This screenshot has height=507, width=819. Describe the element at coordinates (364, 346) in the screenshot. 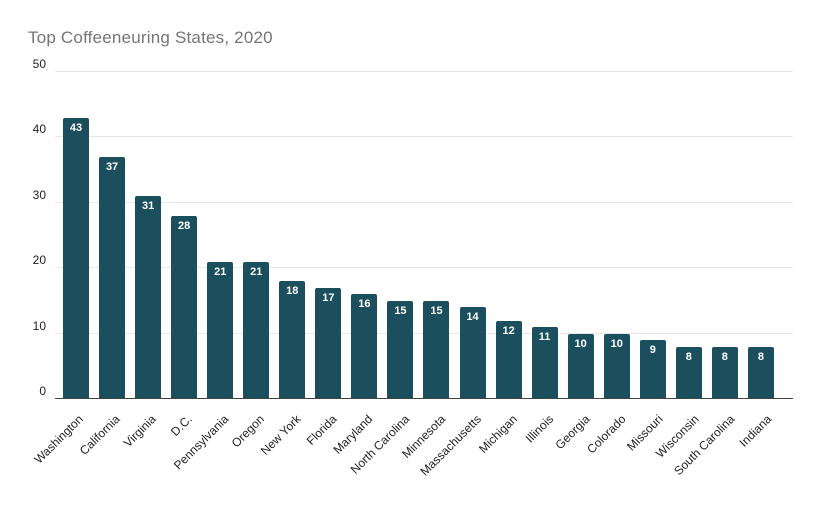

I see `bar-maryland: 16` at that location.